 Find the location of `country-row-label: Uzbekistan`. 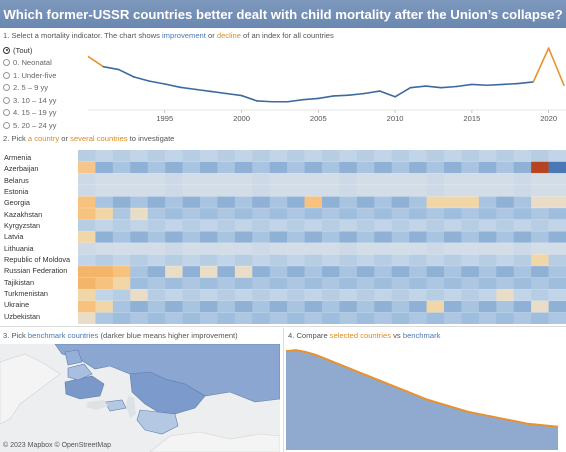

country-row-label: Uzbekistan is located at coordinates (22, 316).